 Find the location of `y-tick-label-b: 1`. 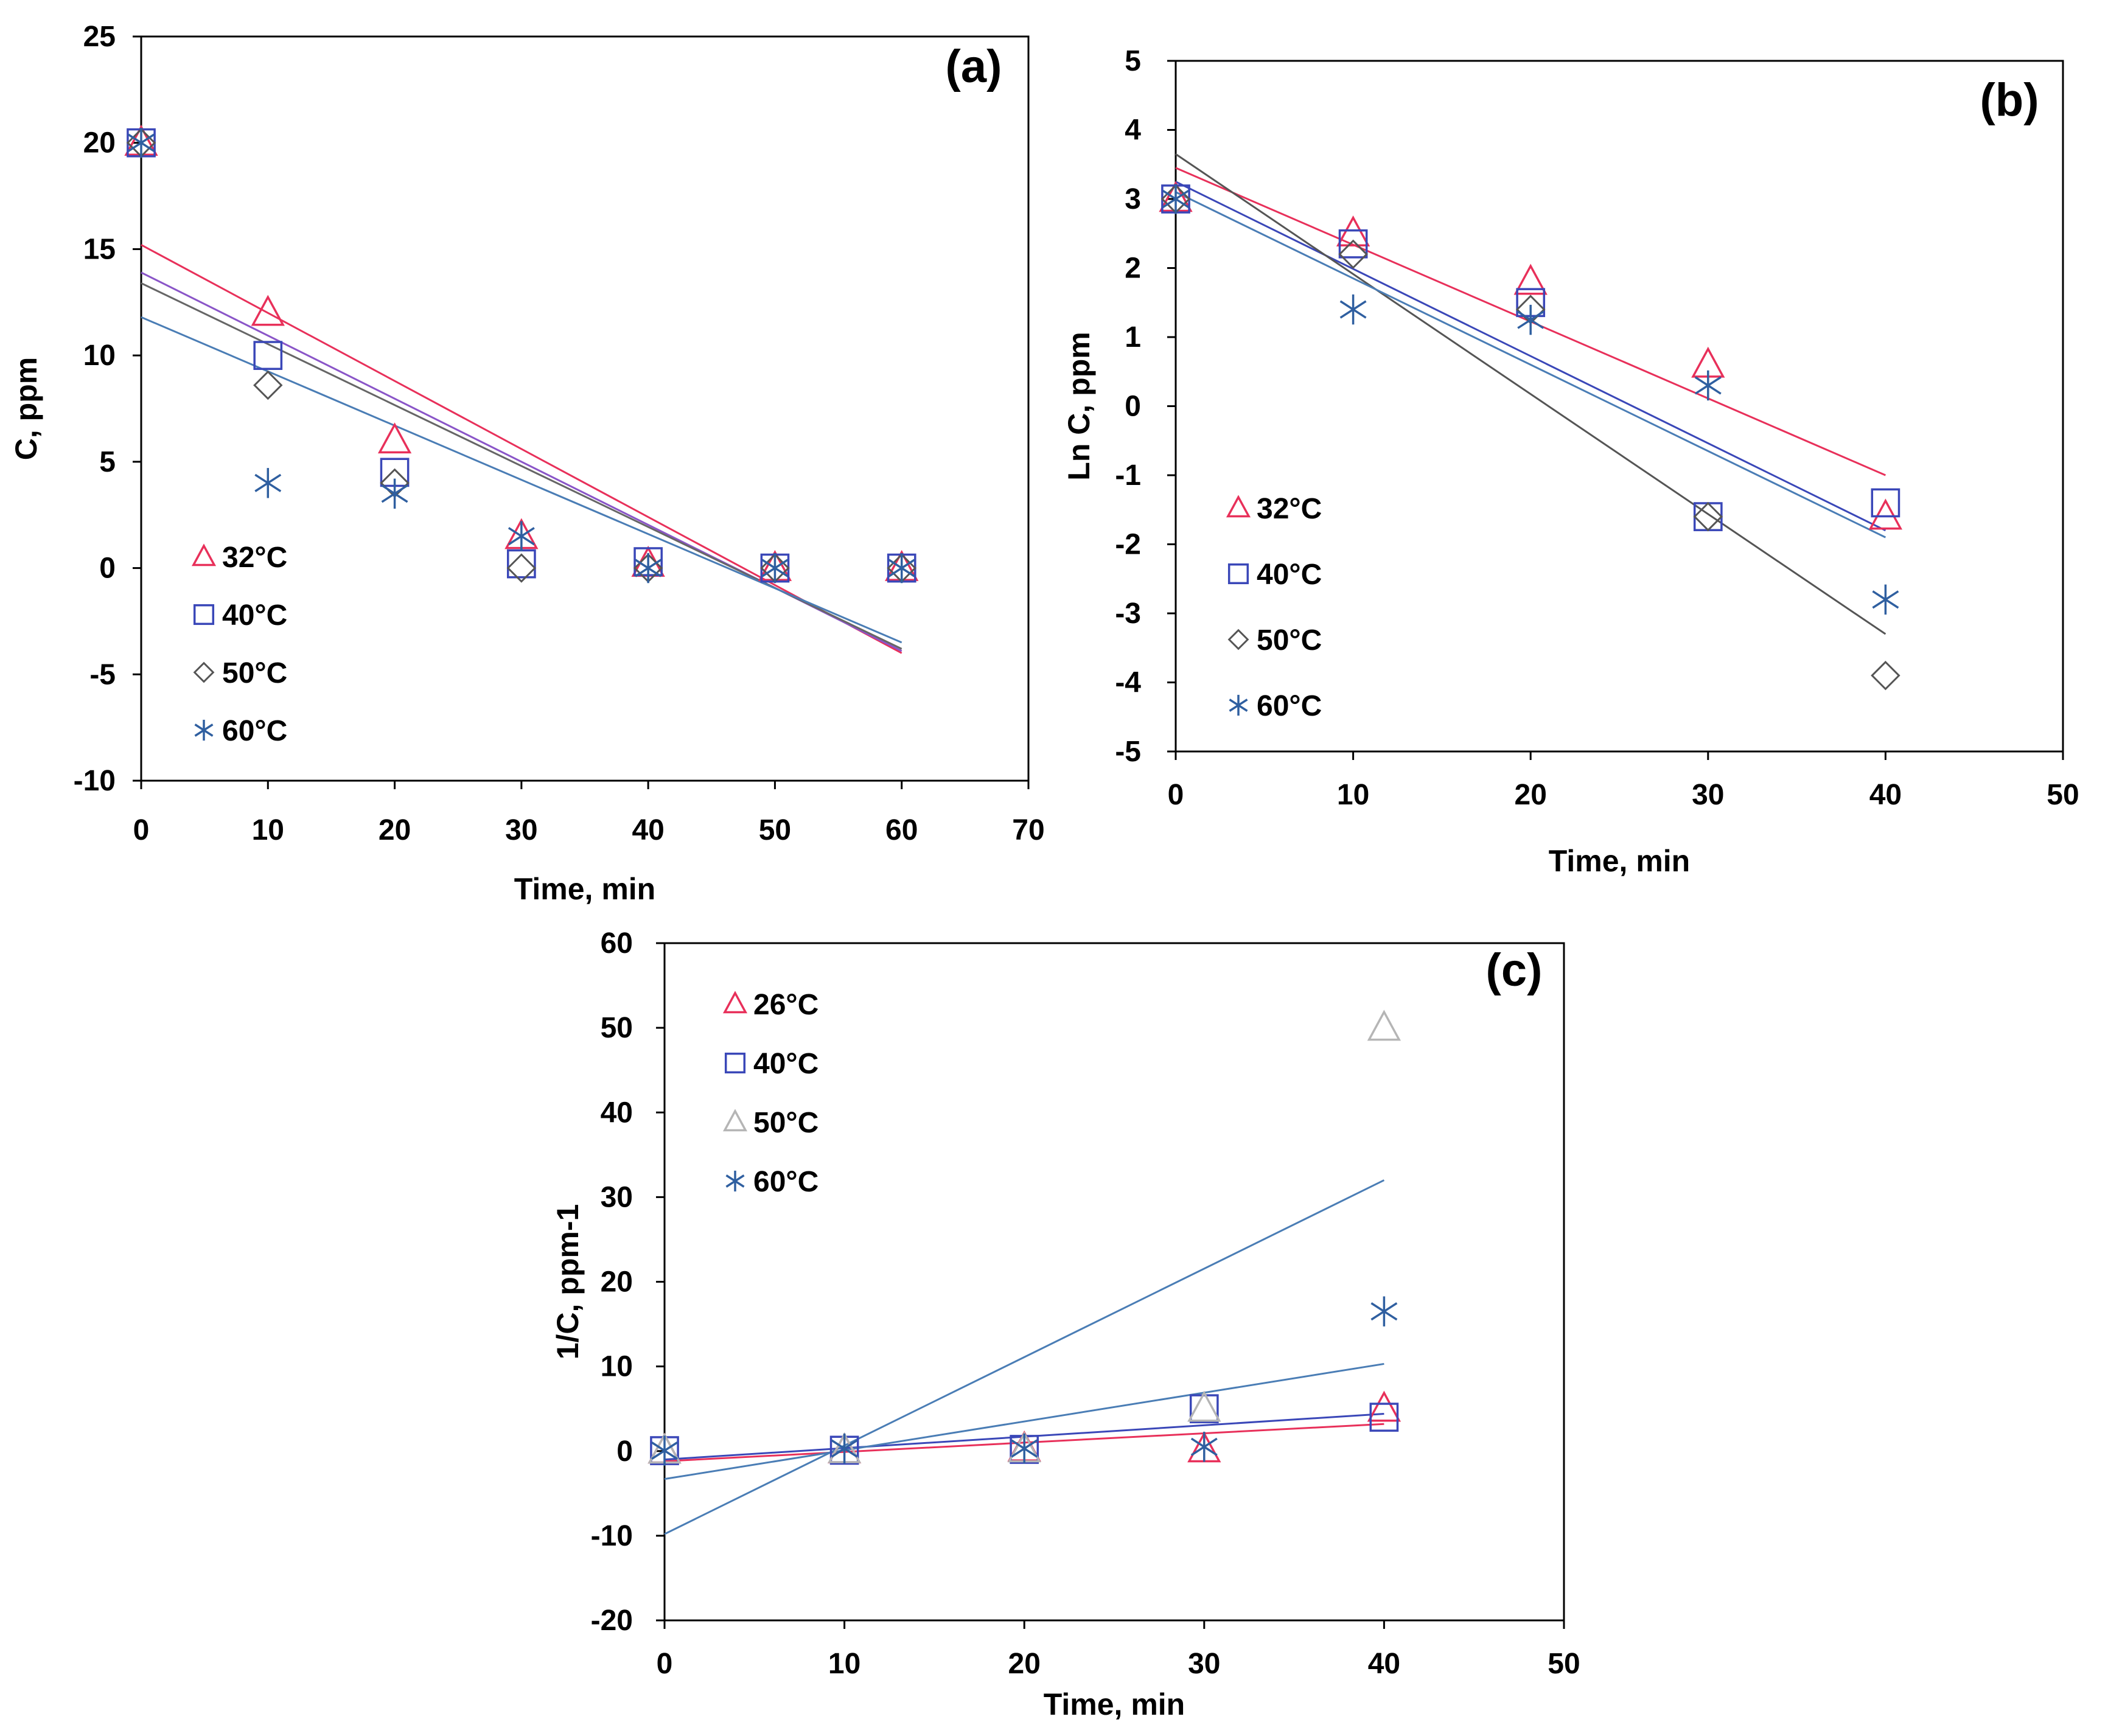

y-tick-label-b: 1 is located at coordinates (1133, 337).